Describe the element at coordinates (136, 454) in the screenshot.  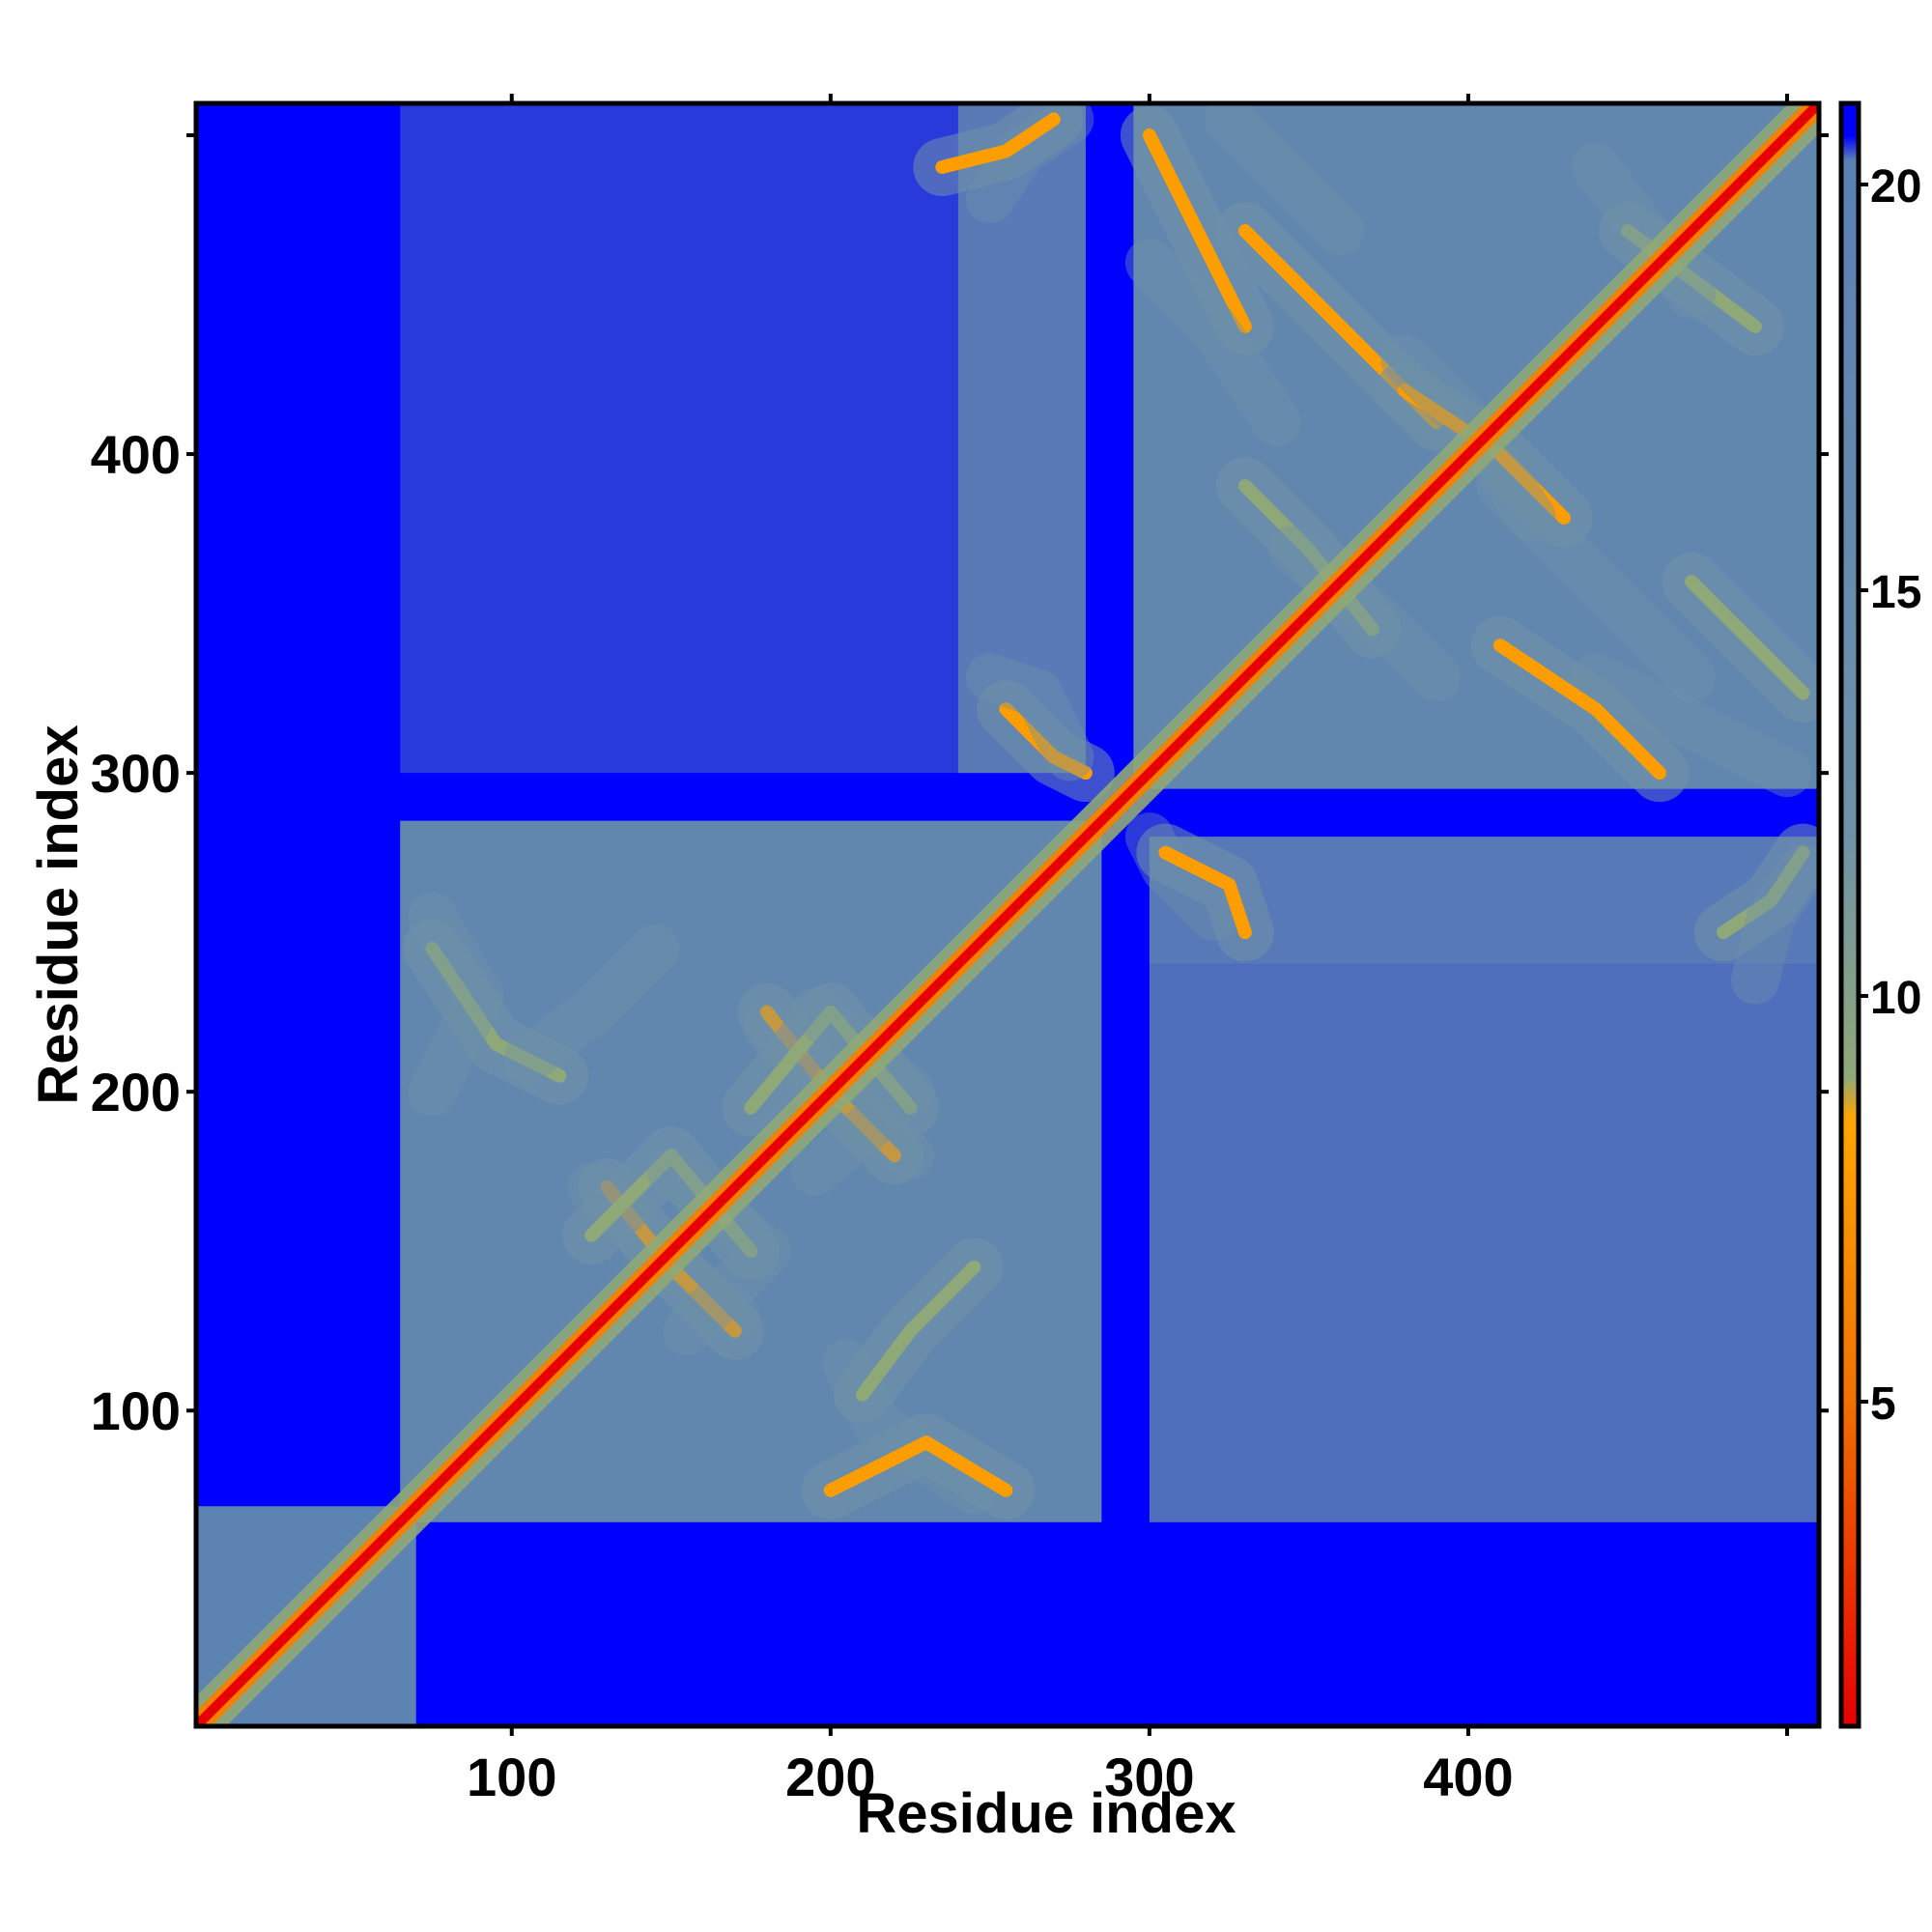
I see `y-tick-label: 400` at that location.